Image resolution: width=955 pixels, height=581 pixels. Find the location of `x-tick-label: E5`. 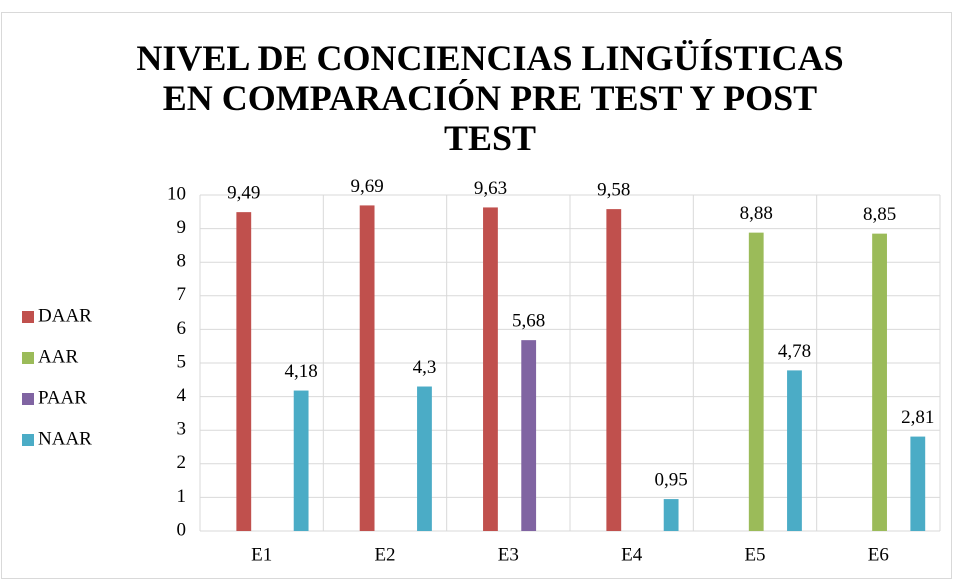

x-tick-label: E5 is located at coordinates (754, 554).